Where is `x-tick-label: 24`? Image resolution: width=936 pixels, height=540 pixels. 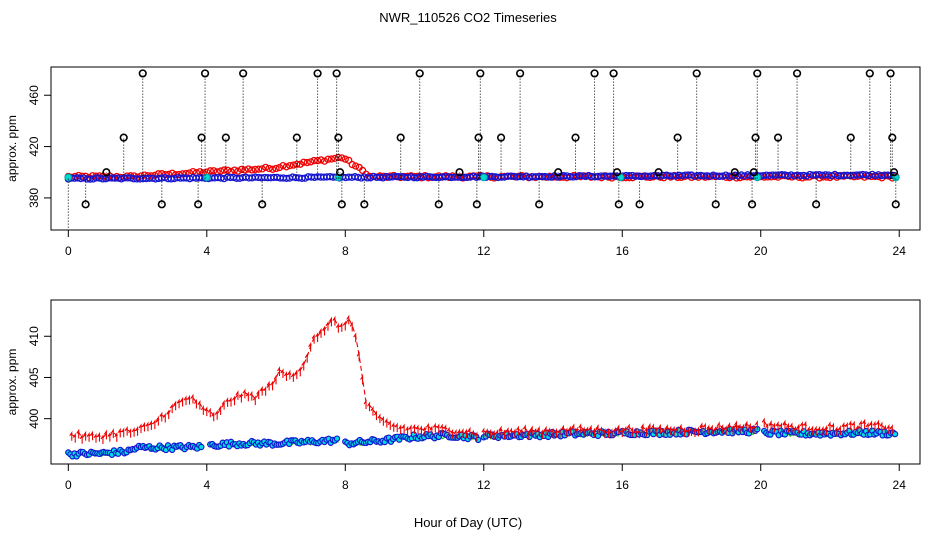
x-tick-label: 24 is located at coordinates (900, 485).